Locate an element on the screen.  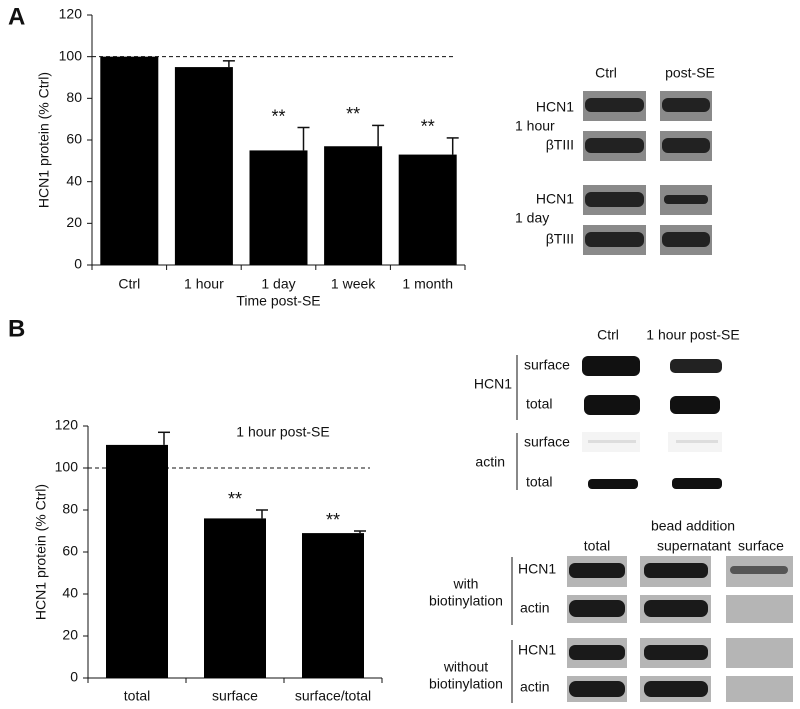
x-tick-label: surface is located at coordinates (235, 696).